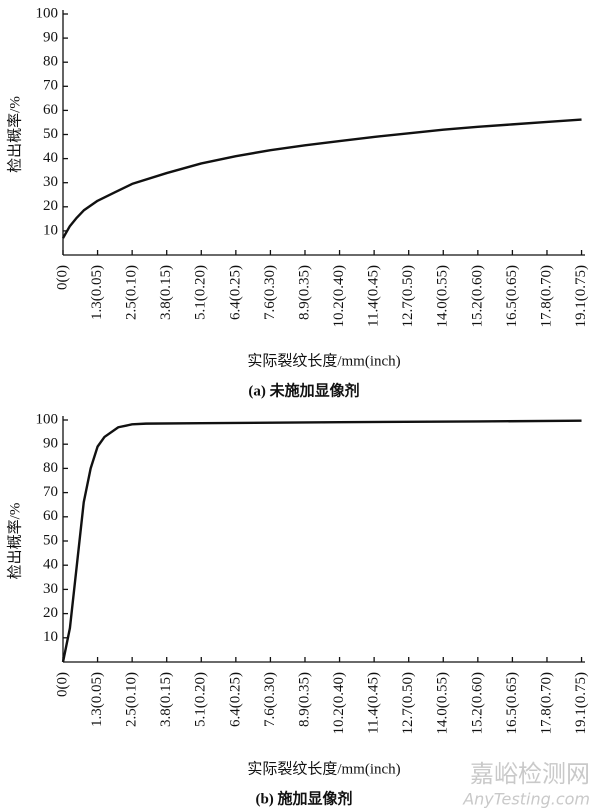  Describe the element at coordinates (526, 799) in the screenshot. I see `watermark-site: AnyTesting.com` at that location.